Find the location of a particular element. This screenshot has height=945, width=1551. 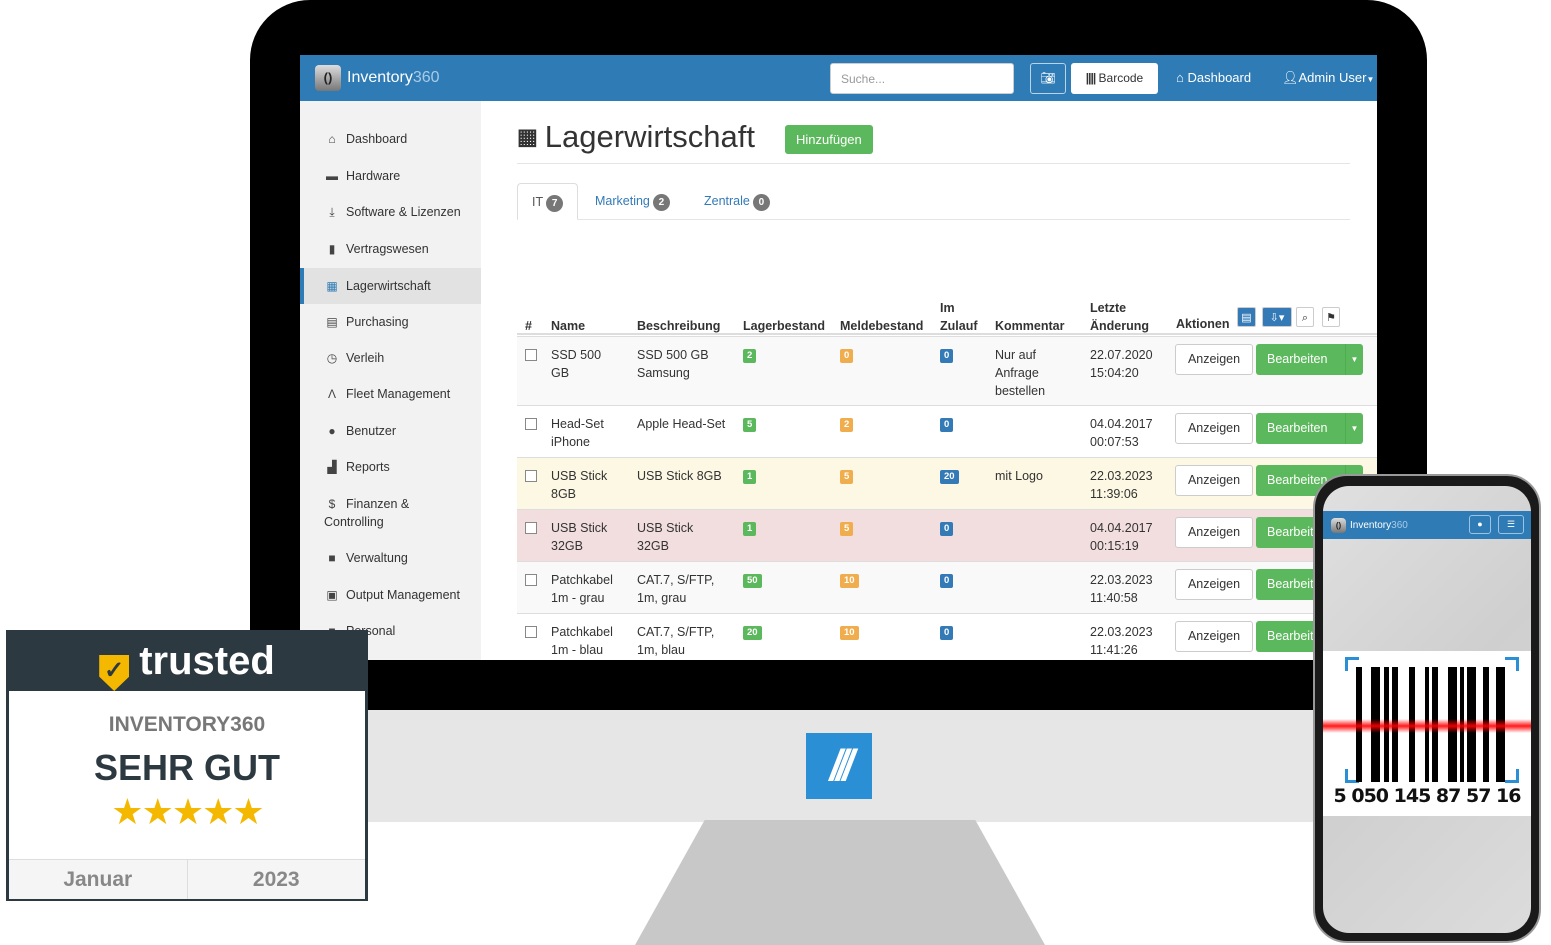

phone-screen: () Inventory360 ● ☰ 5 050 145 87 57 16 is located at coordinates (1427, 709).